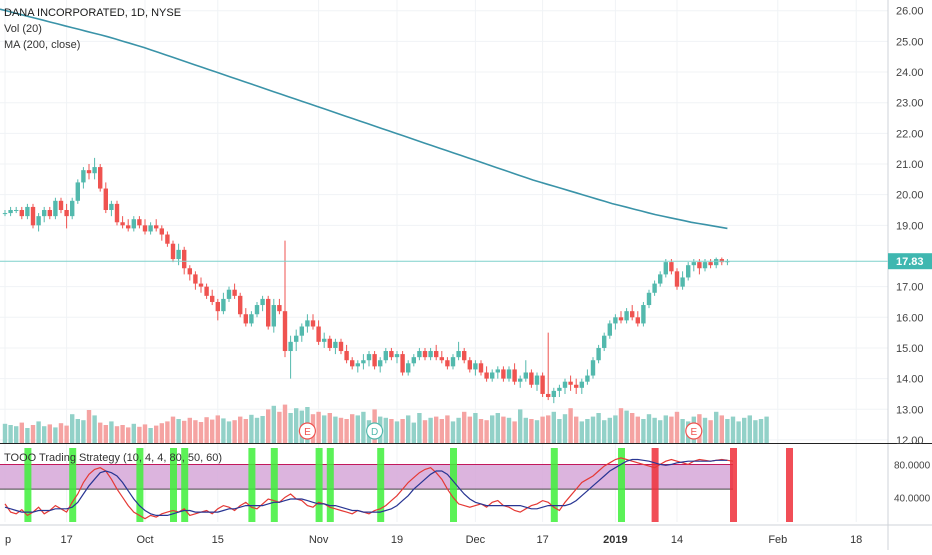  I want to click on price-tick-11: 14.00, so click(910, 380).